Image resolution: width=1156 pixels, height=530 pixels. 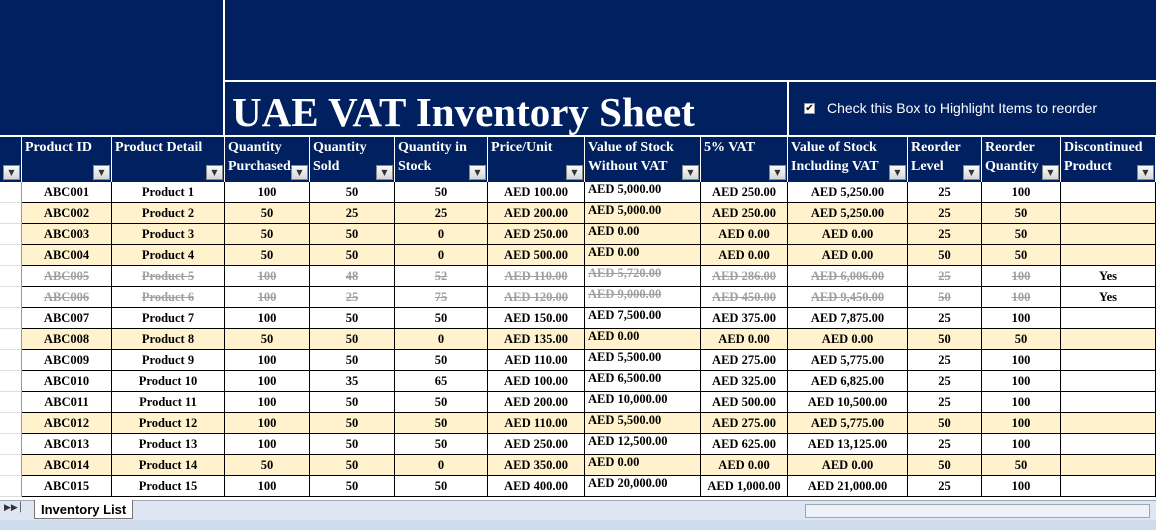 I want to click on table-cell: AED 6,006.00, so click(x=848, y=276).